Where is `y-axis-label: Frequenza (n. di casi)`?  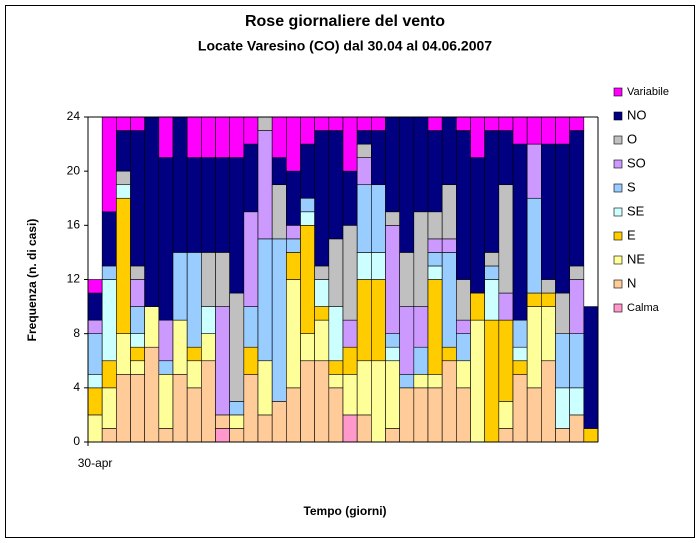
y-axis-label: Frequenza (n. di casi) is located at coordinates (32, 280).